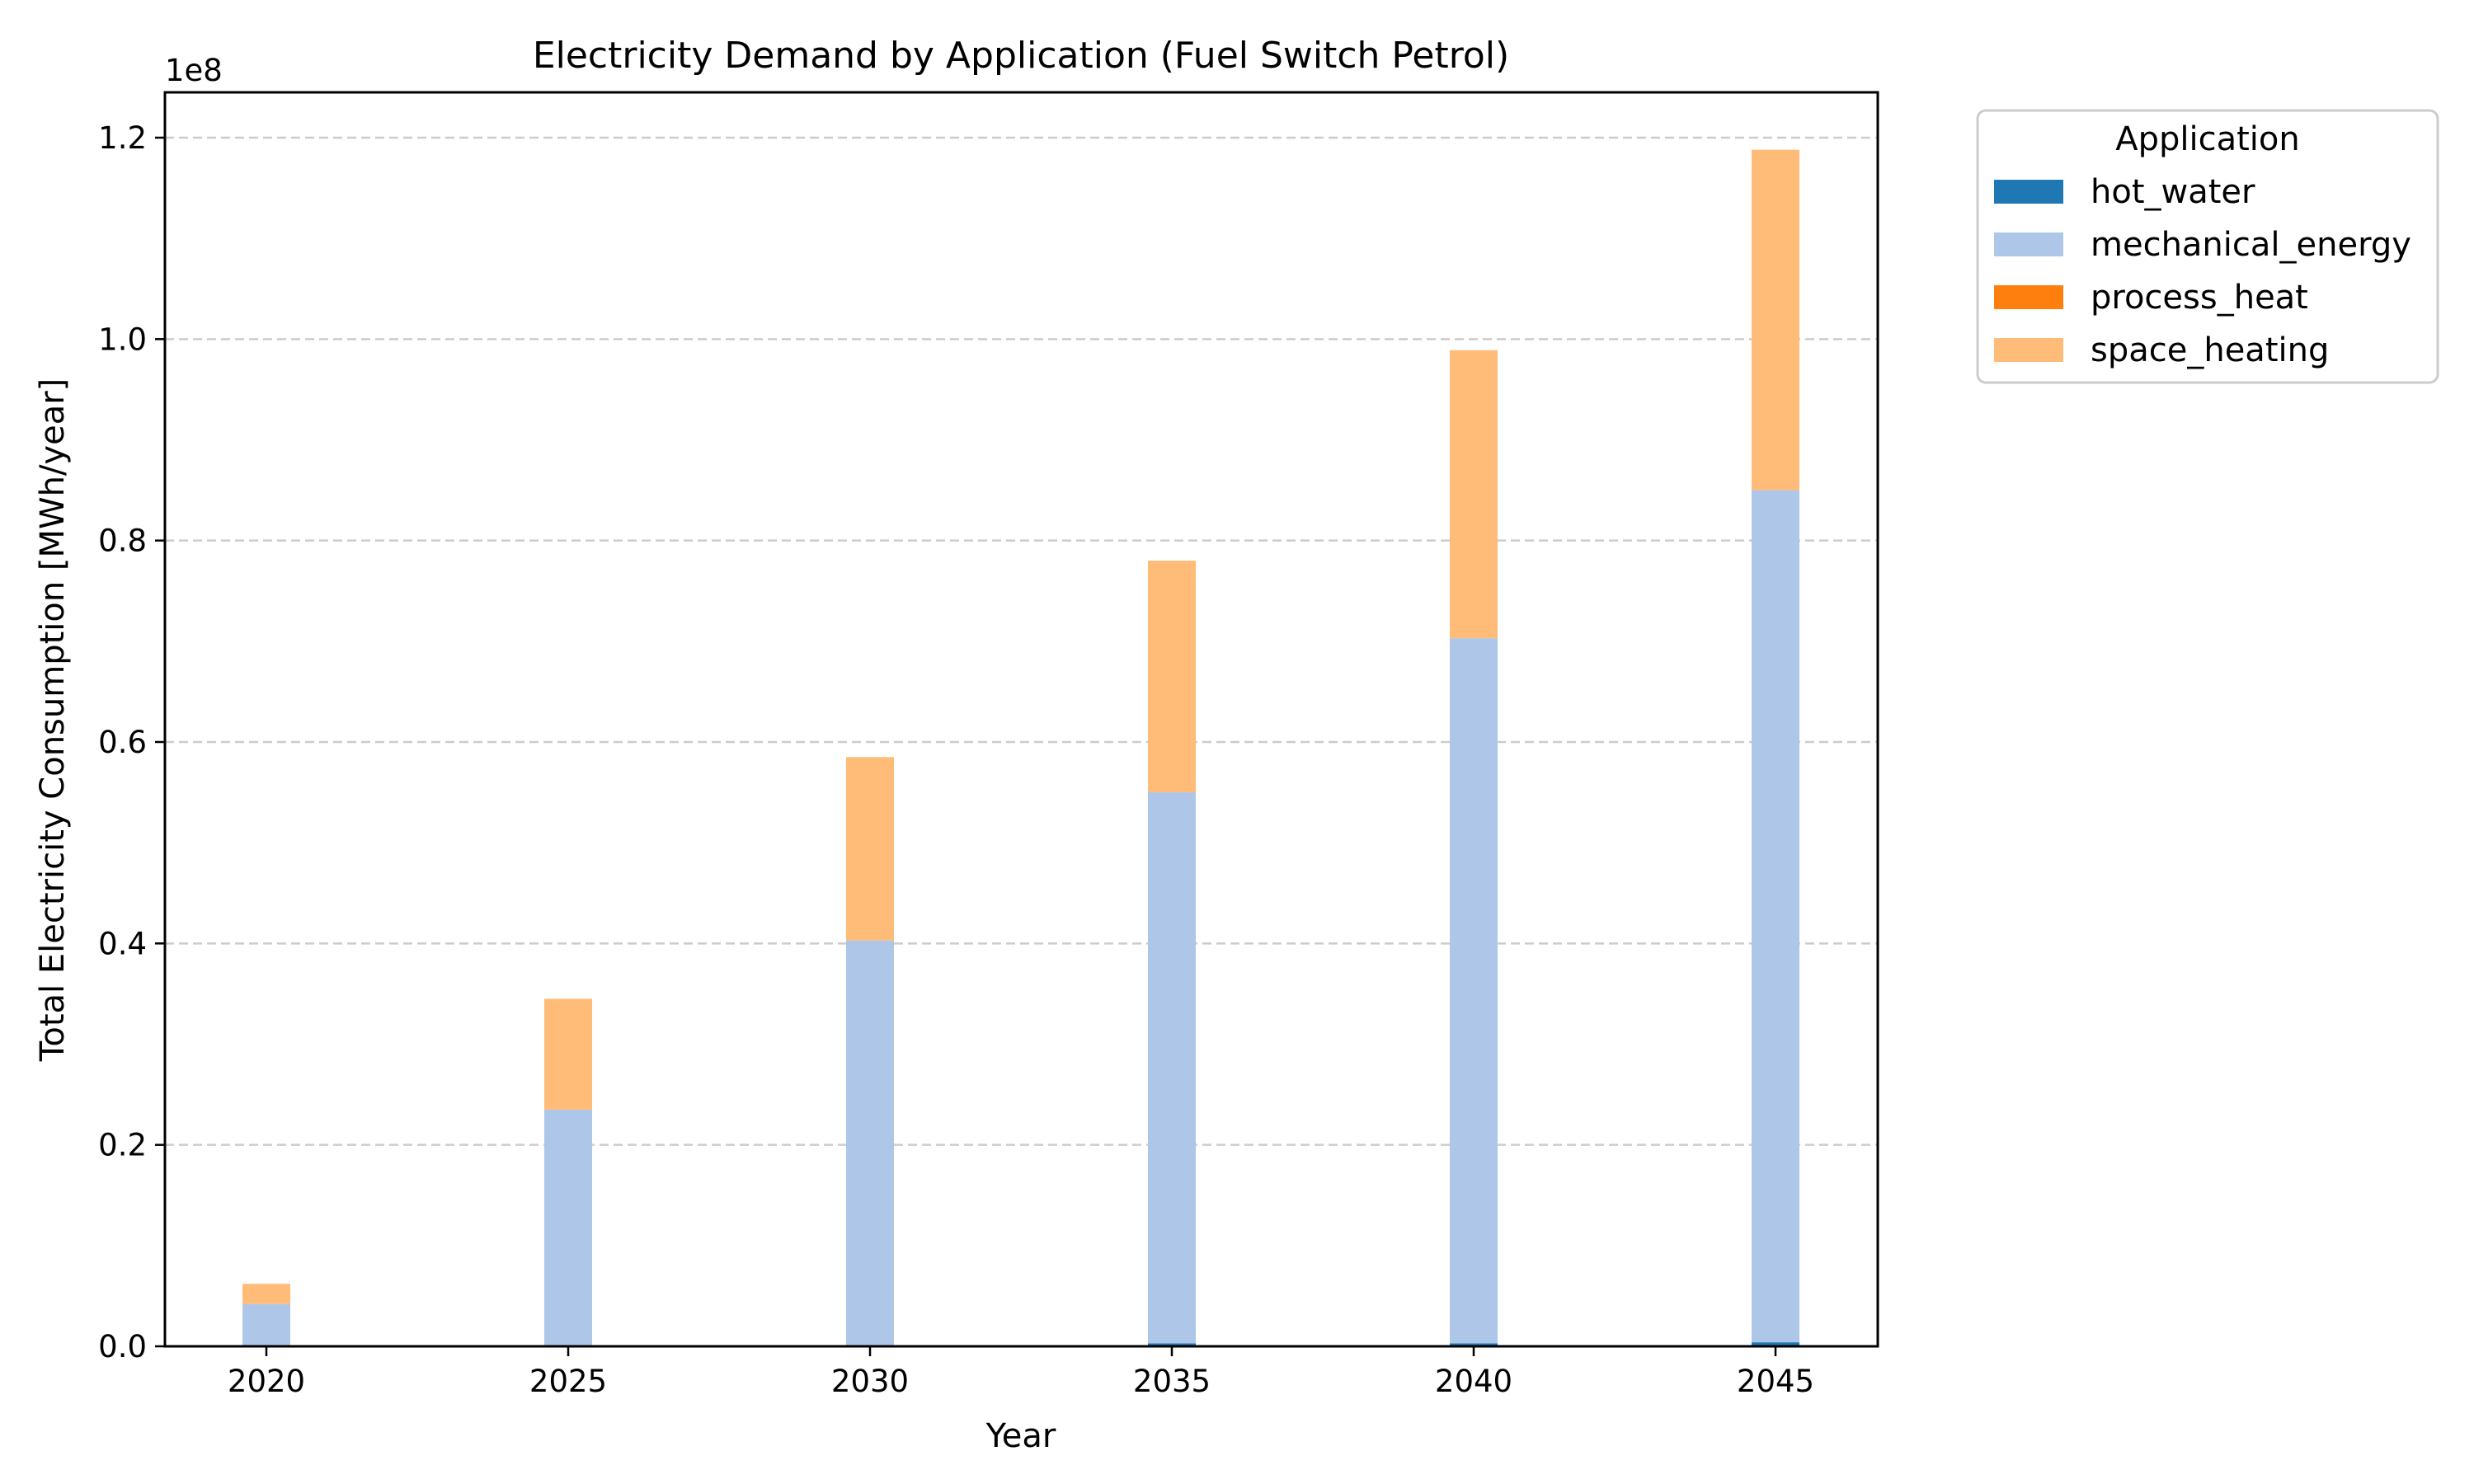 This screenshot has width=2474, height=1484. Describe the element at coordinates (2199, 298) in the screenshot. I see `legend-label-process_heat: process_heat` at that location.